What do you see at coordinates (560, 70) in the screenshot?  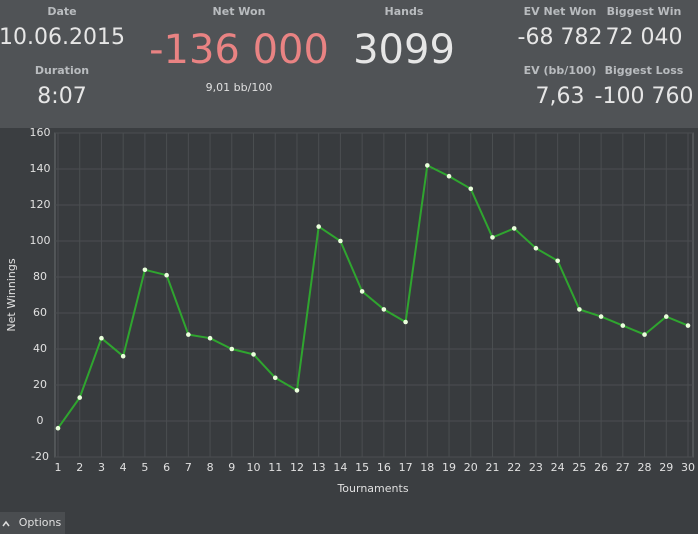 I see `stat-label: EV (bb/100)` at bounding box center [560, 70].